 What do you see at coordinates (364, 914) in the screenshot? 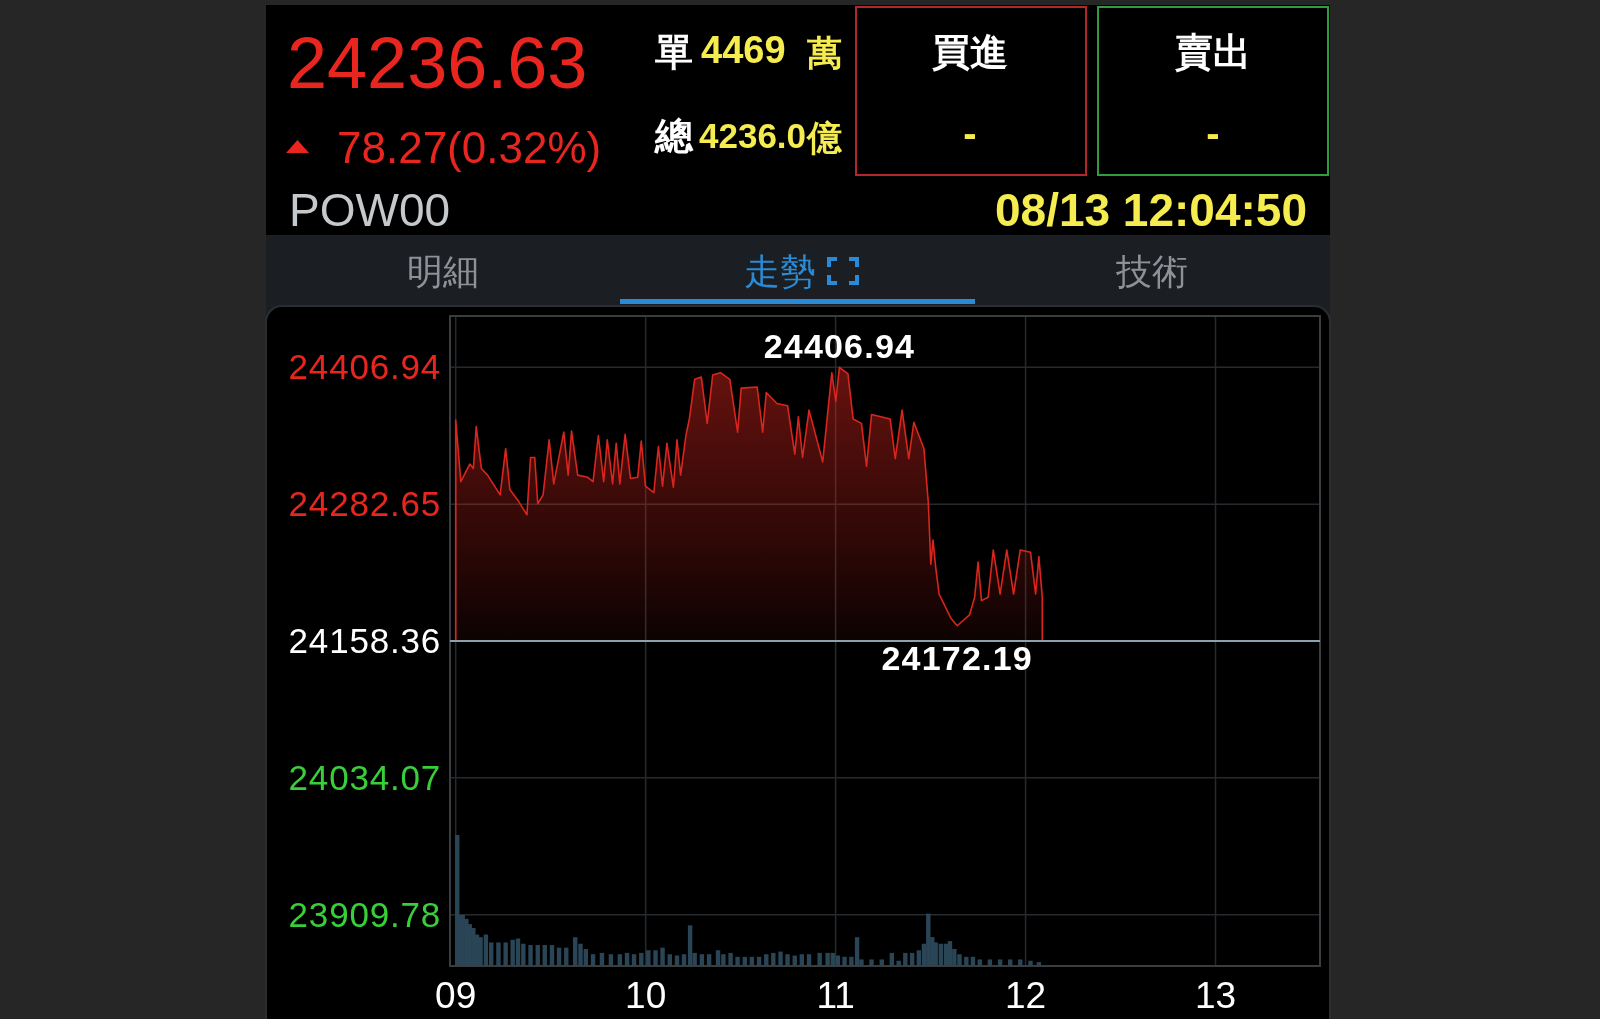
I see `y-tick-label: 23909.78` at bounding box center [364, 914].